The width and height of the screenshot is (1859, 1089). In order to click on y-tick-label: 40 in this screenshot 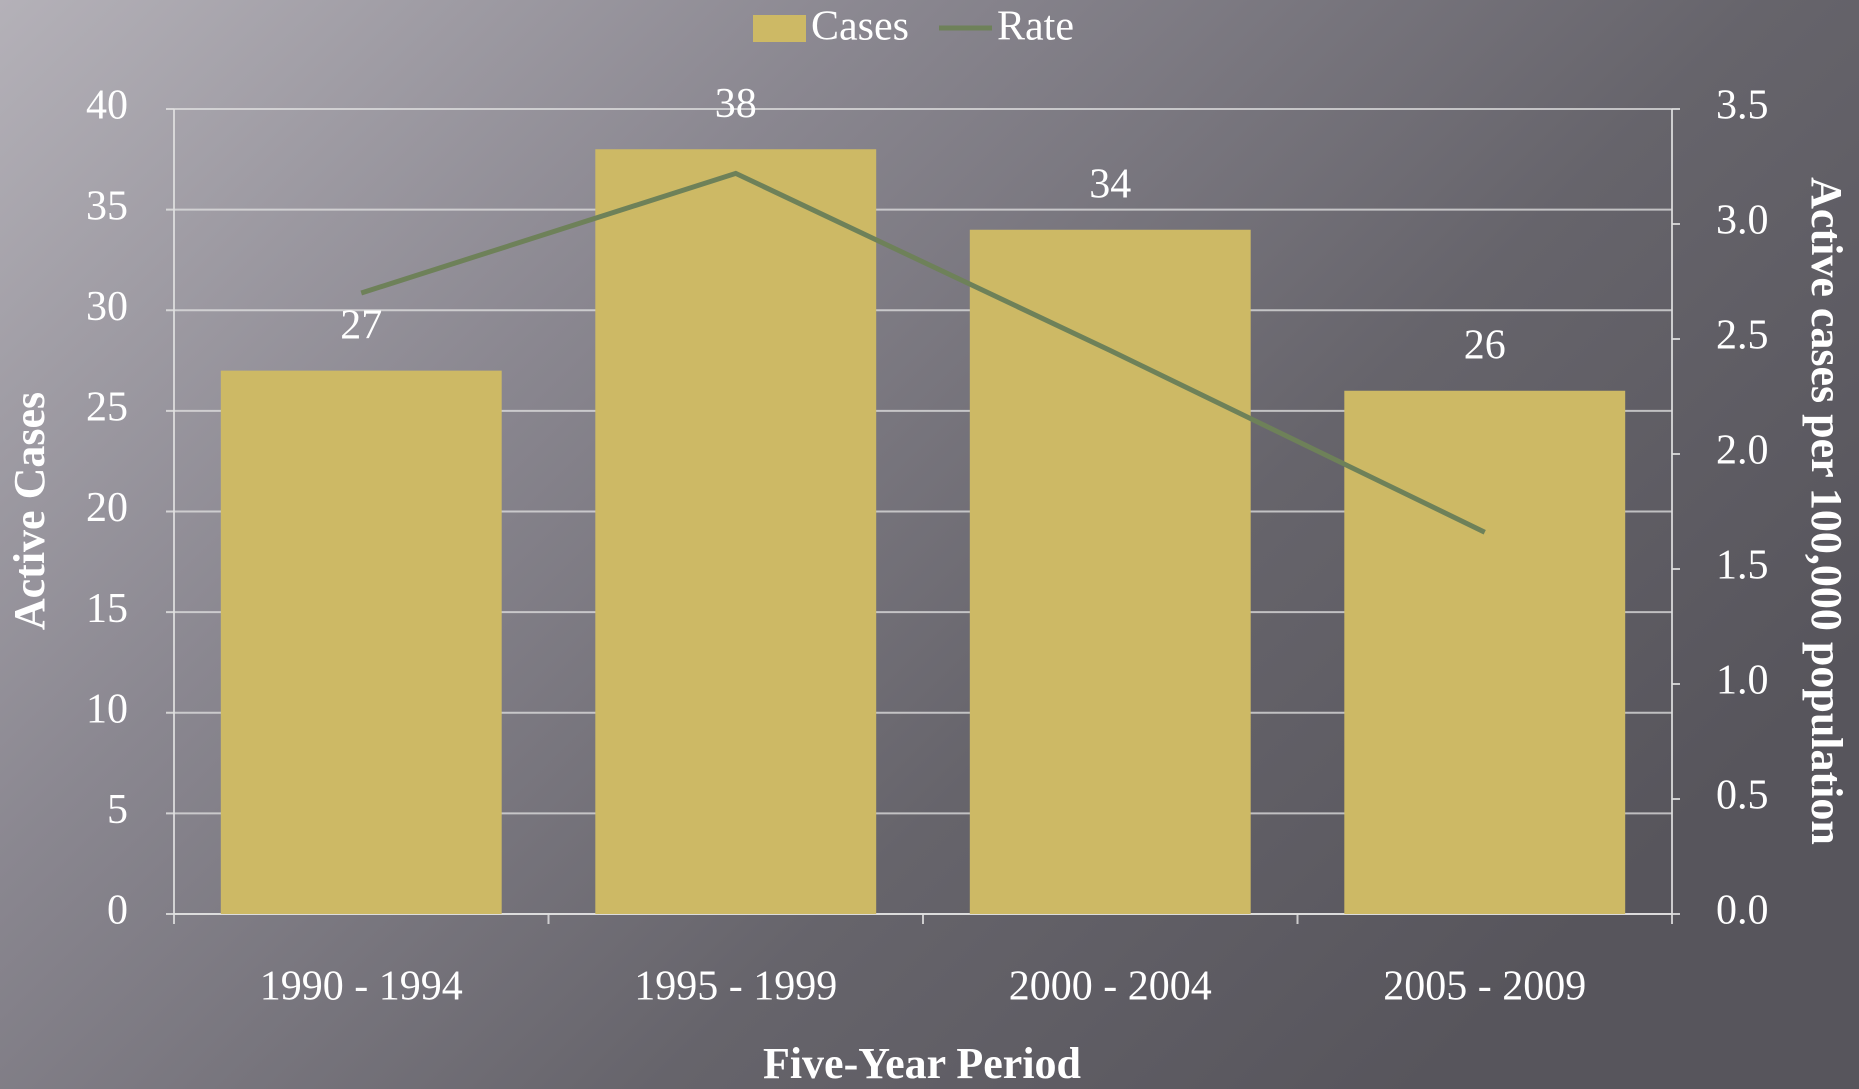, I will do `click(107, 106)`.